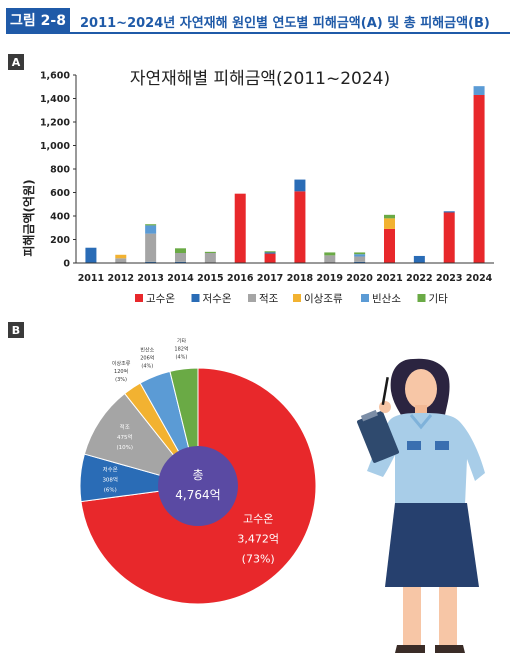  What do you see at coordinates (180, 278) in the screenshot?
I see `x-tick-label: 2014` at bounding box center [180, 278].